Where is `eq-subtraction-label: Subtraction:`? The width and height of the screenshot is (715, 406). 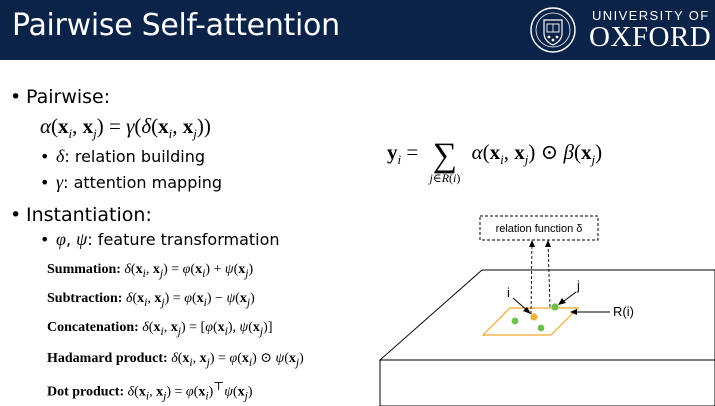
eq-subtraction-label: Subtraction: is located at coordinates (85, 298).